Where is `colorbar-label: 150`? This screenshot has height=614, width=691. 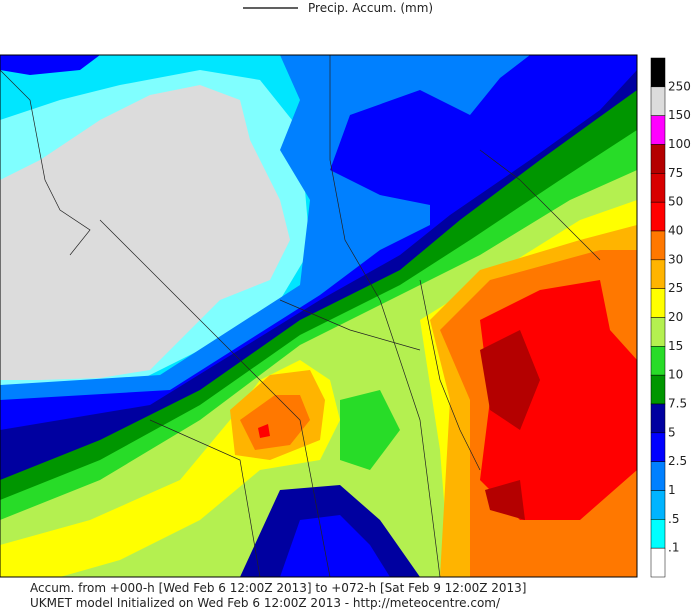 colorbar-label: 150 is located at coordinates (679, 115).